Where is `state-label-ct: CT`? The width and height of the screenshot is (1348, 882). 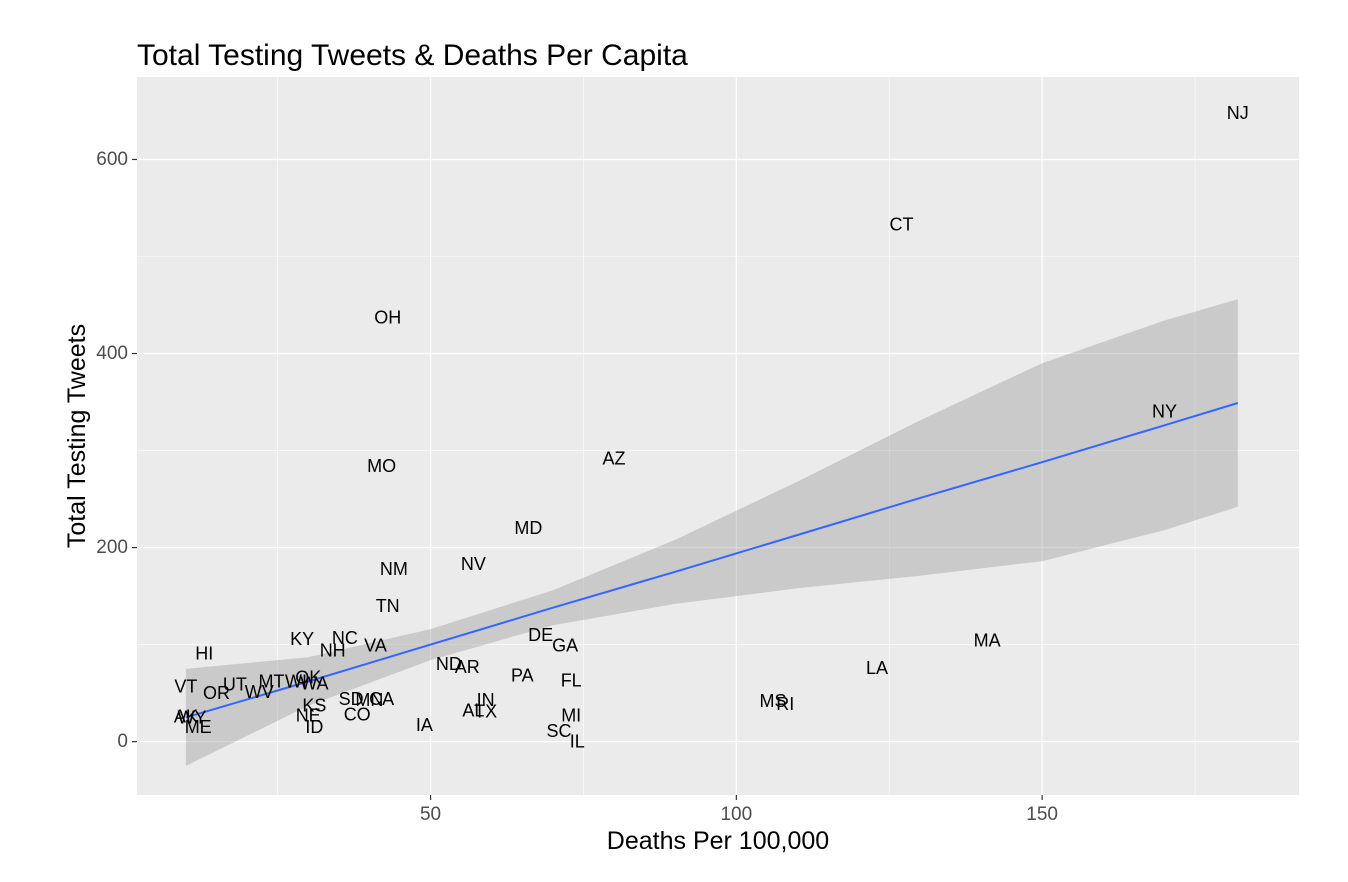
state-label-ct: CT is located at coordinates (902, 225).